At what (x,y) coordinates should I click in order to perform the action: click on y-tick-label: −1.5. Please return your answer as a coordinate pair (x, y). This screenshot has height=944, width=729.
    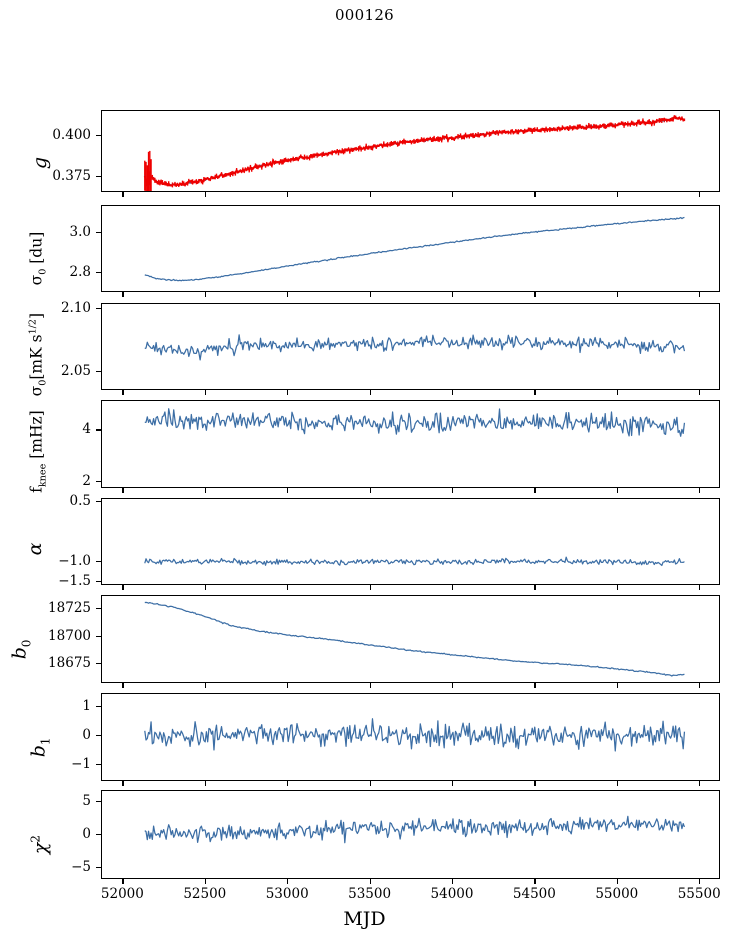
    Looking at the image, I should click on (74, 581).